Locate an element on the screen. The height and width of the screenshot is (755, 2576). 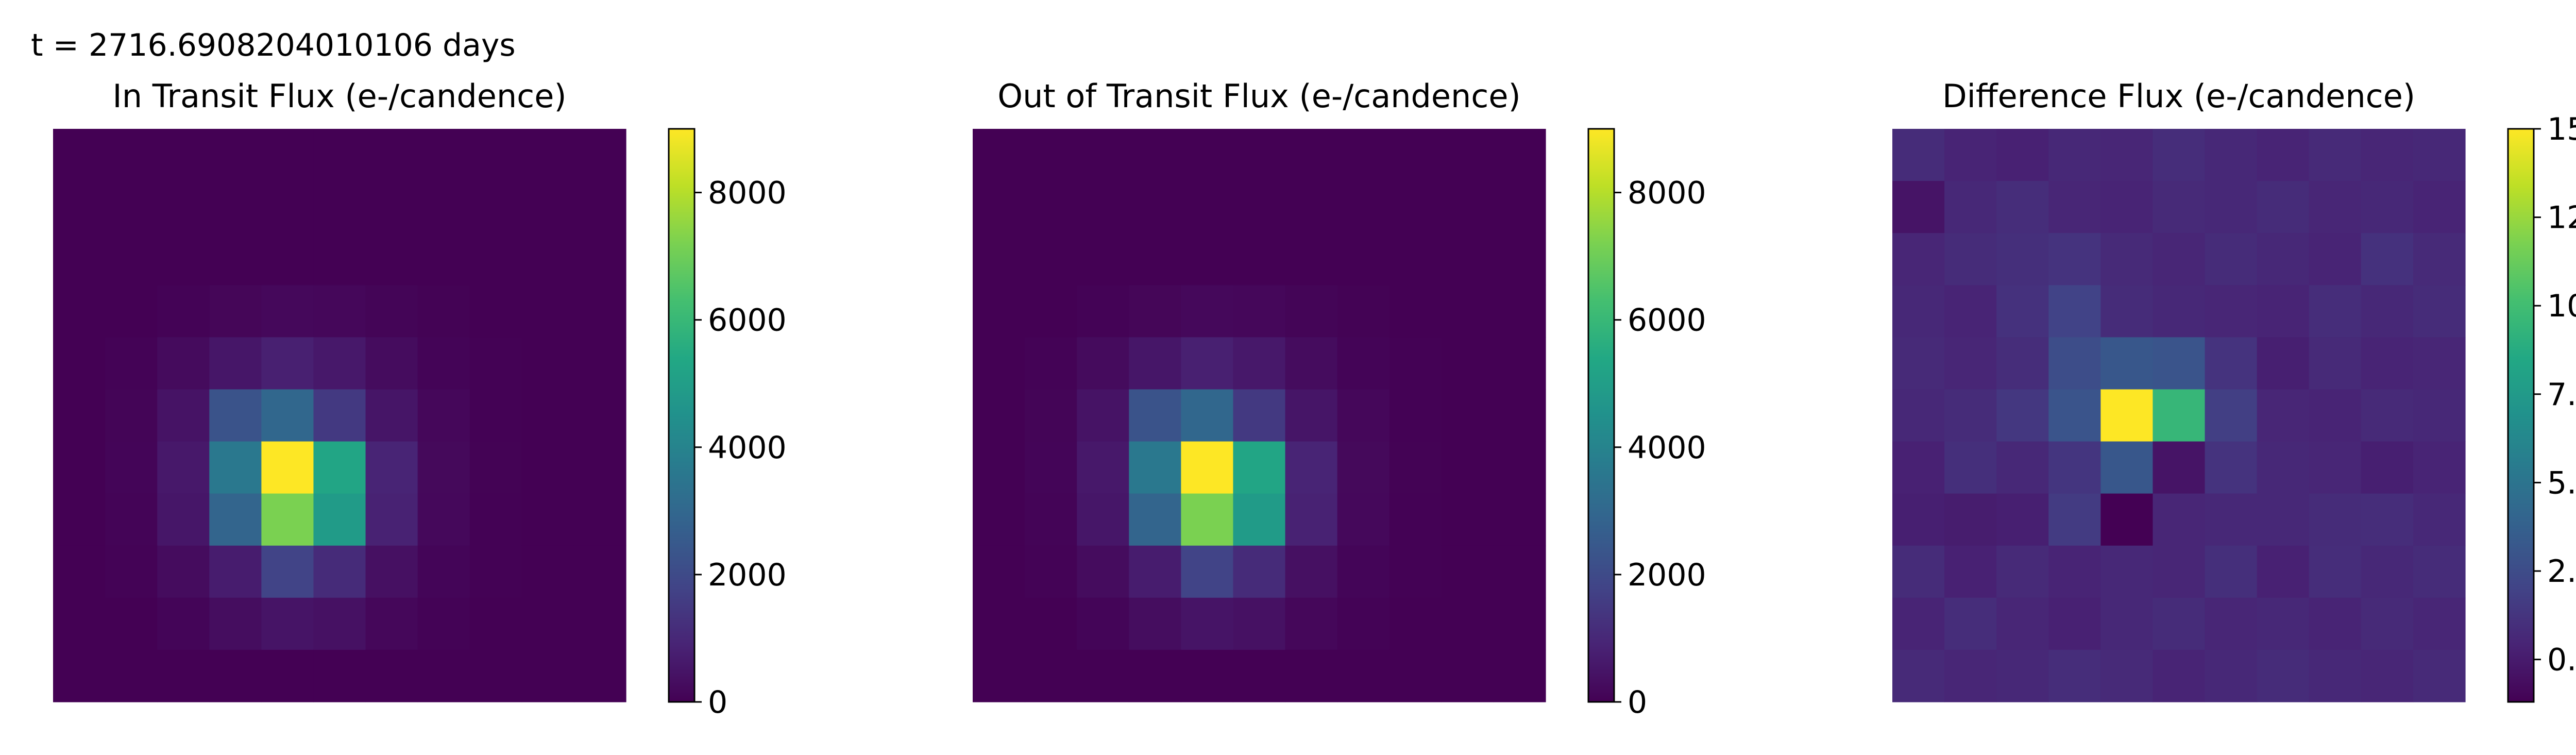
colorbar-tick-label: 0 is located at coordinates (717, 702).